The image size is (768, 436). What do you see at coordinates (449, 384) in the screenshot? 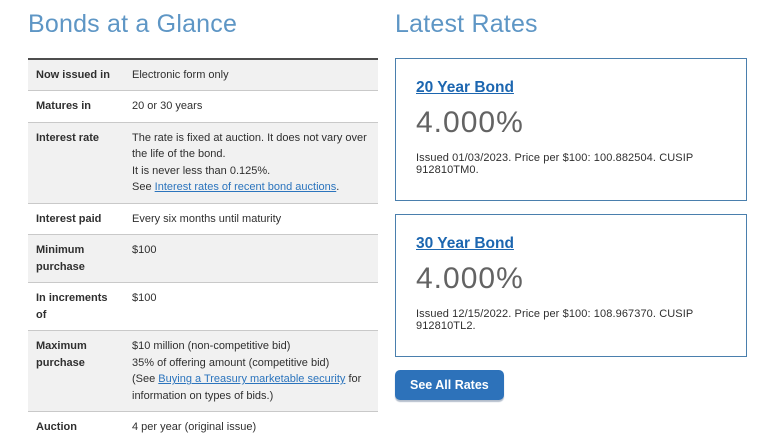
I see `see-all-rates-button: See All Rates` at bounding box center [449, 384].